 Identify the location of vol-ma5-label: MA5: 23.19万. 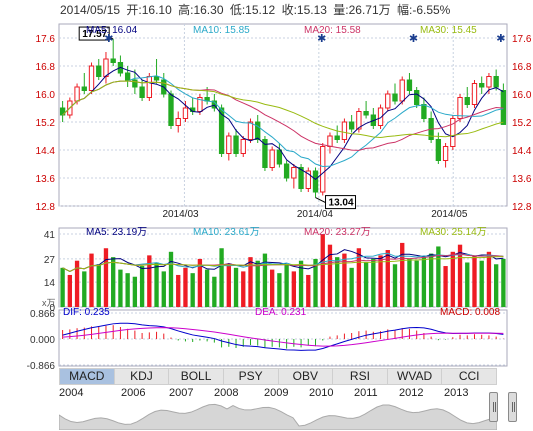
(116, 232).